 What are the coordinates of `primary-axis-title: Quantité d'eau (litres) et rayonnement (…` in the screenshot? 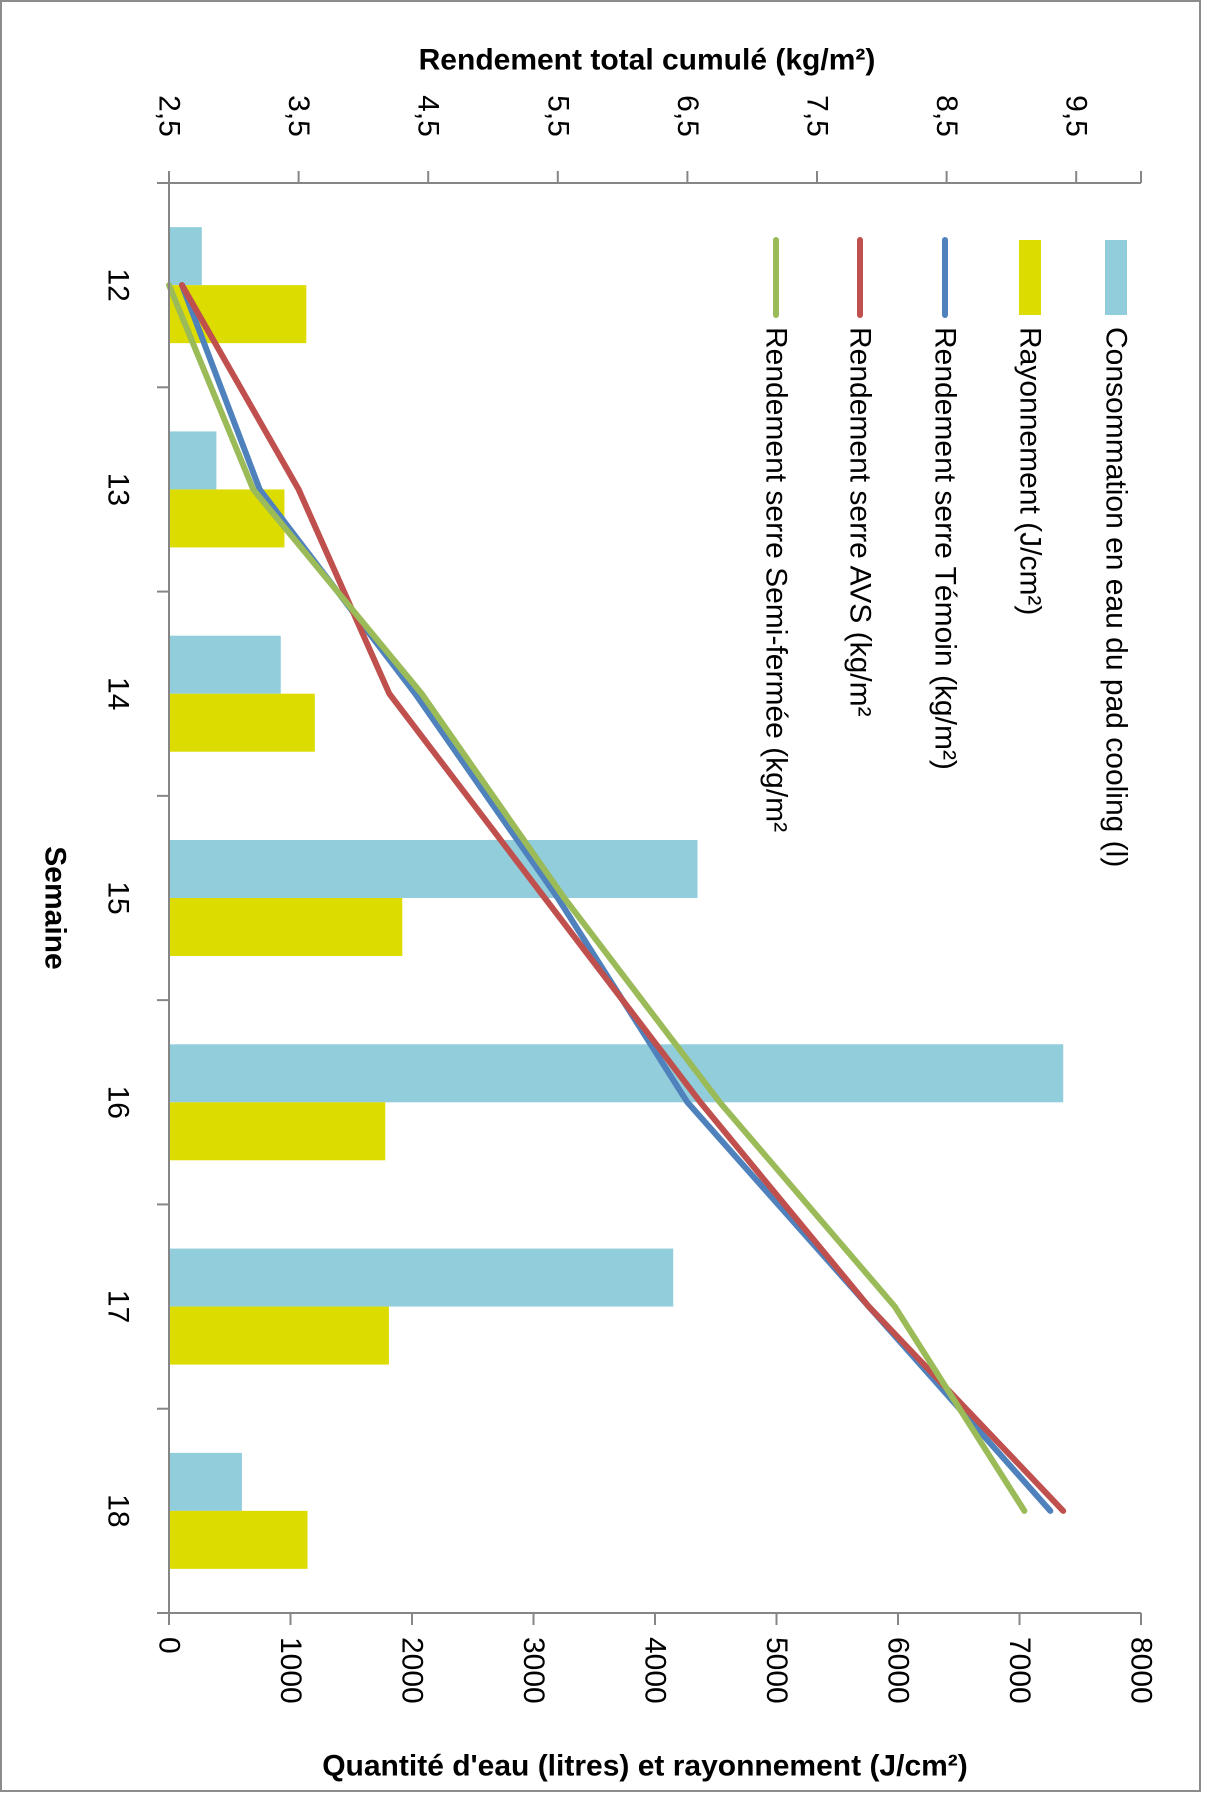 It's located at (645, 1766).